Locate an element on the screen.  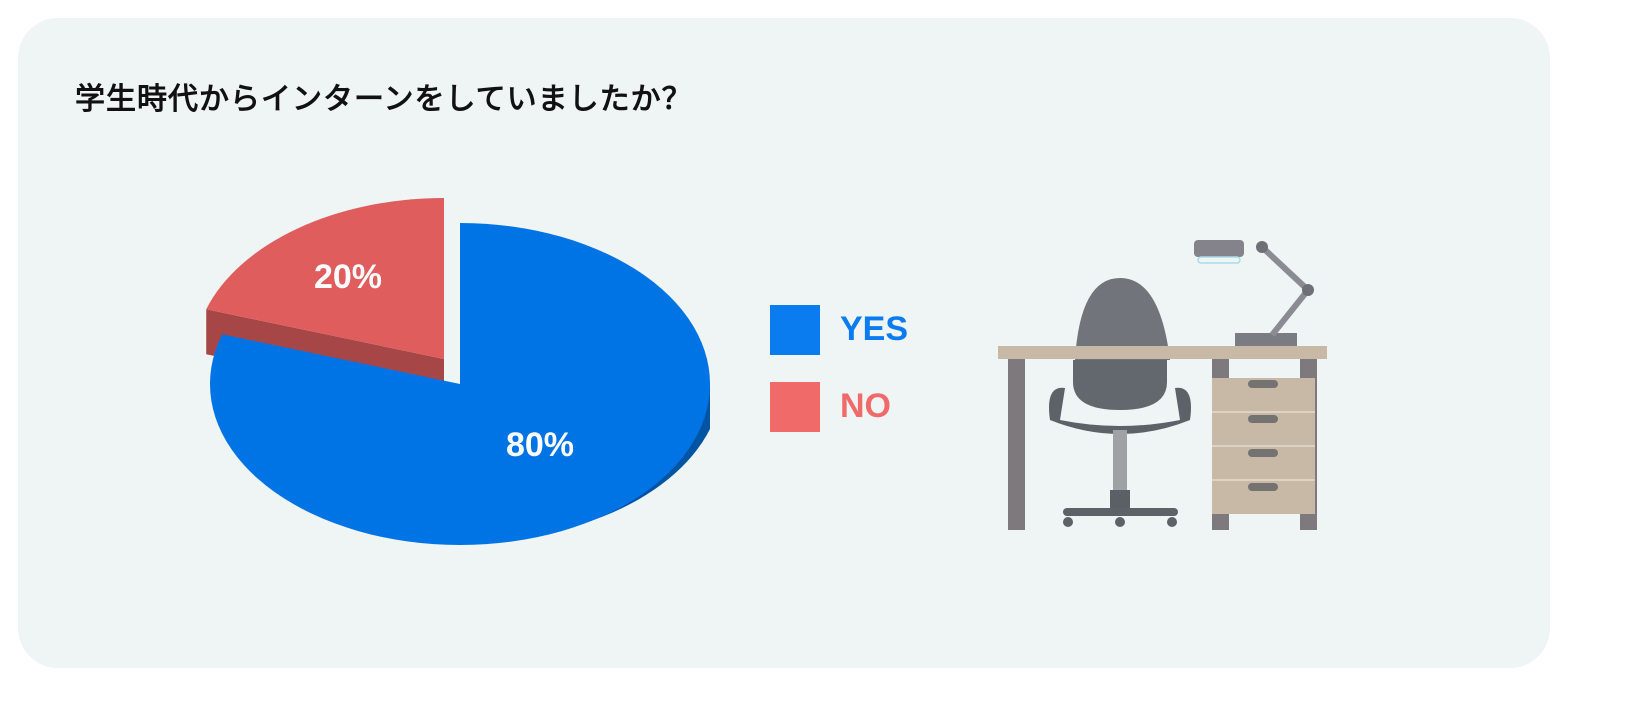
desk is located at coordinates (1162, 438).